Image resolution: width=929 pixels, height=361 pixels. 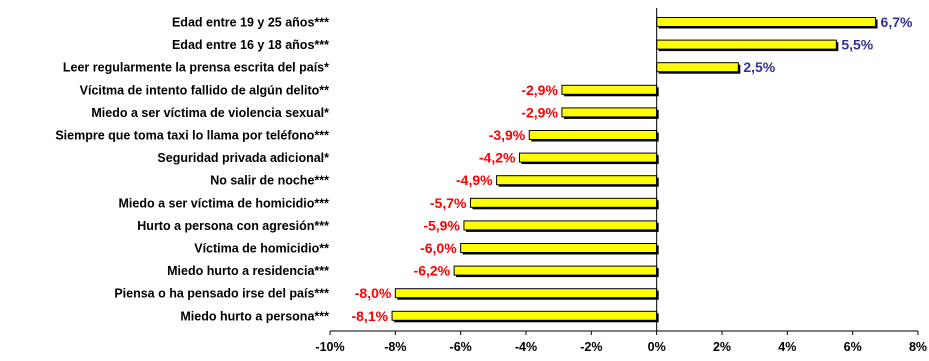 I want to click on category-label: Miedo a ser víctima de violencia sexual*, so click(x=210, y=113).